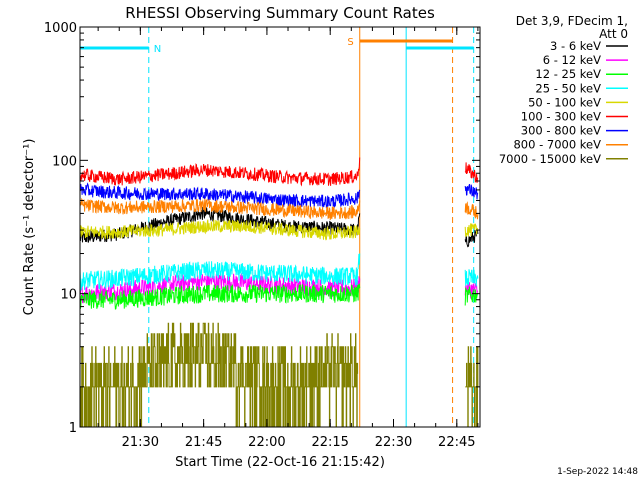 The image size is (640, 480). I want to click on chart-title: RHESSI Observing Summary Count Rates, so click(280, 13).